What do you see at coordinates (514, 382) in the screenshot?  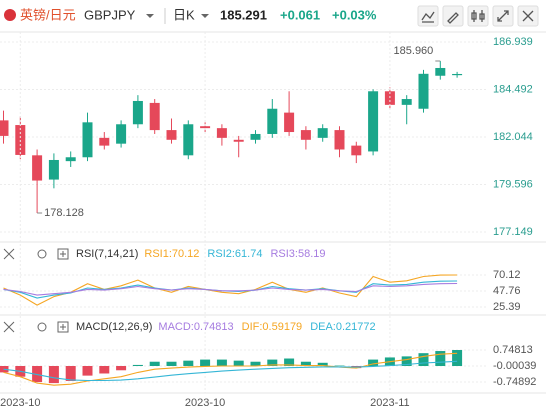 I see `y-tick-label: -0.74892` at bounding box center [514, 382].